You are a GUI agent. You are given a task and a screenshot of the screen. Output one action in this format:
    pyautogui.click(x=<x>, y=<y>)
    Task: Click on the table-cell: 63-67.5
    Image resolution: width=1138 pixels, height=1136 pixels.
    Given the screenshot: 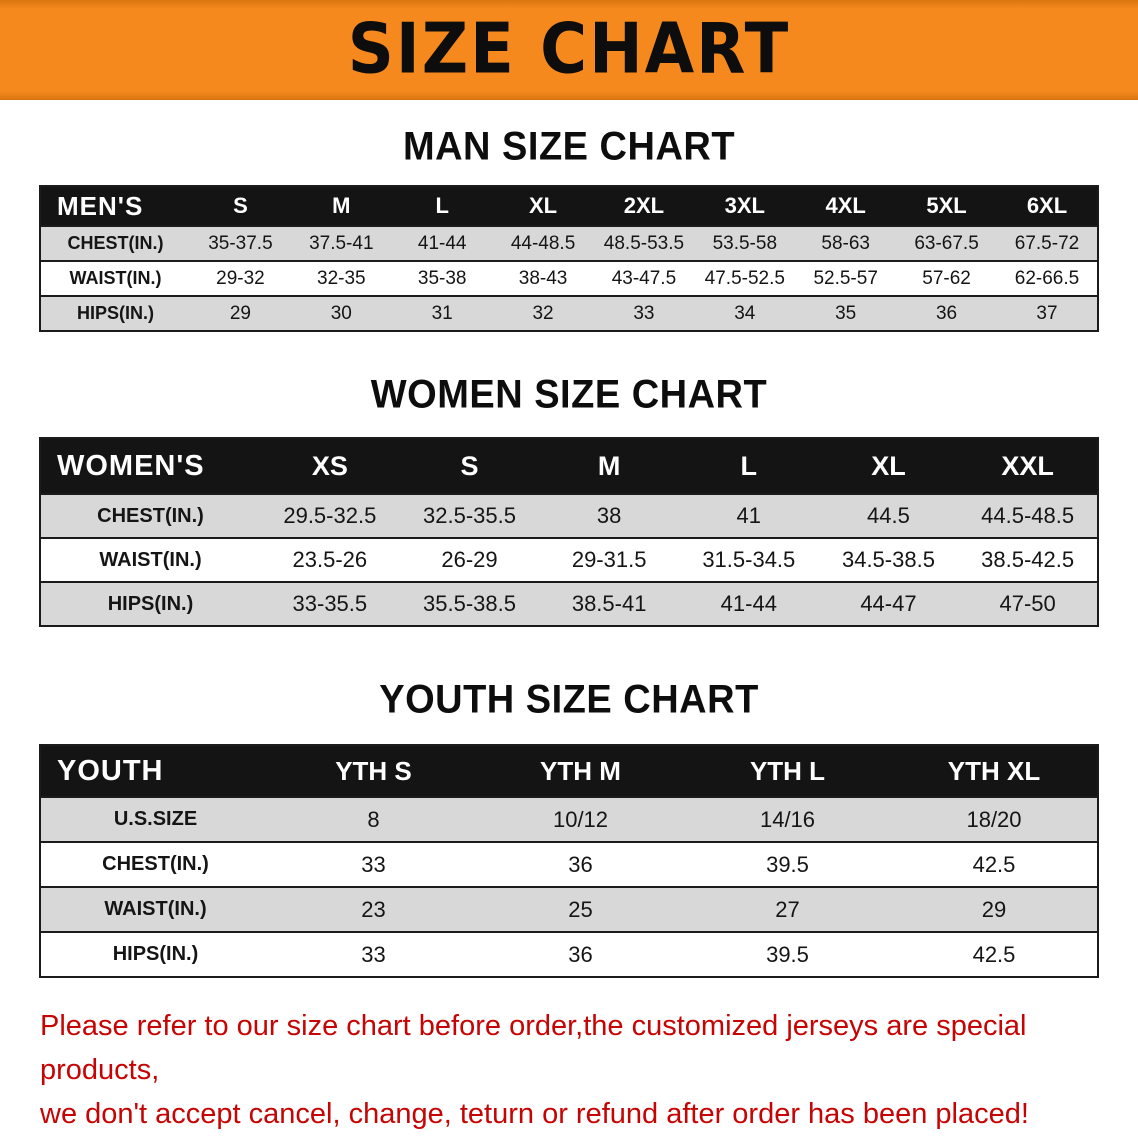 What is the action you would take?
    pyautogui.click(x=946, y=243)
    